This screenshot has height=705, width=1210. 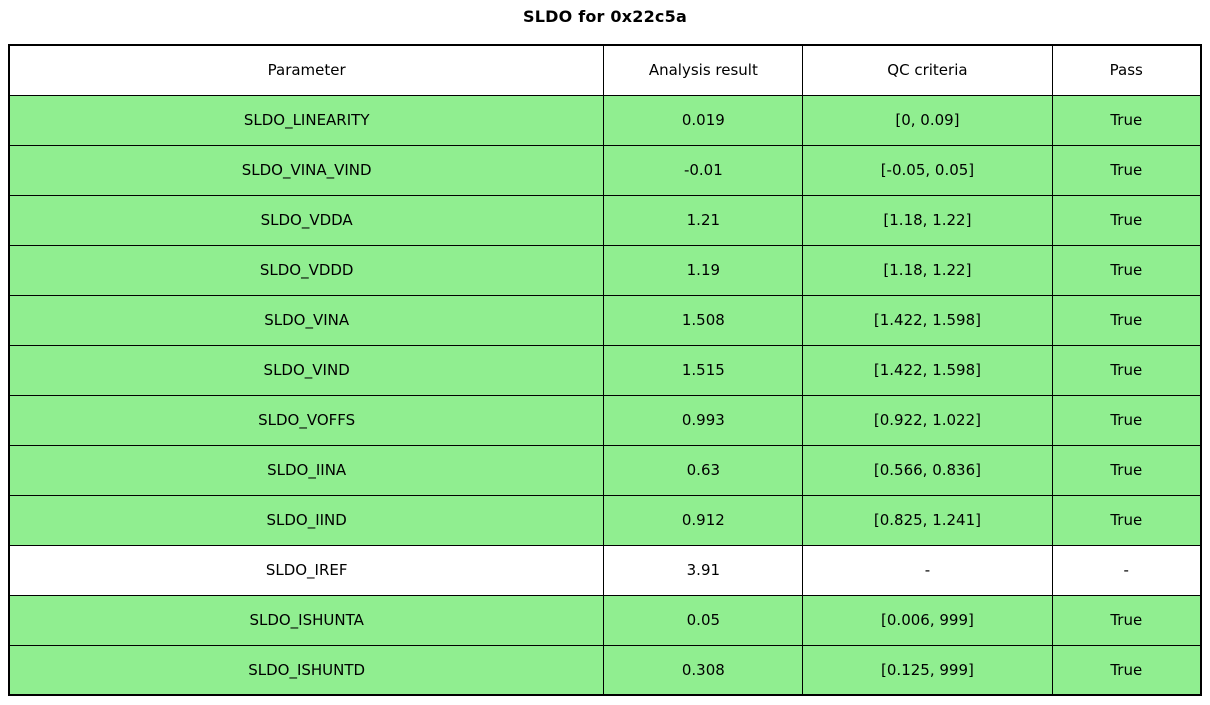 What do you see at coordinates (306, 220) in the screenshot?
I see `cell-parameter: SLDO_VDDA` at bounding box center [306, 220].